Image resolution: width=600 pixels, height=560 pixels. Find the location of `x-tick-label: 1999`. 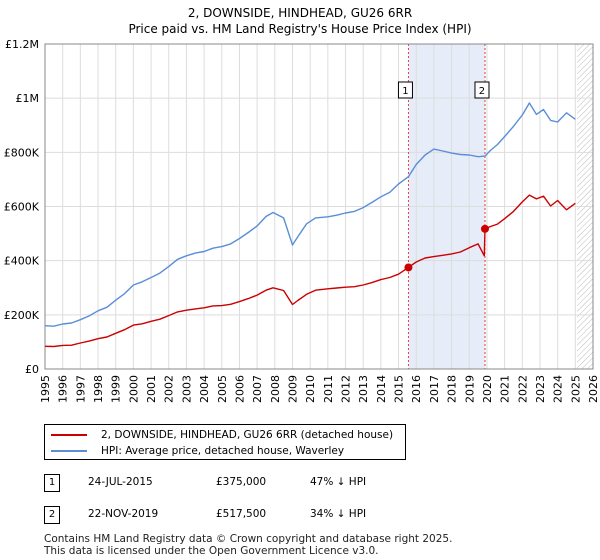

x-tick-label: 1999 is located at coordinates (116, 389).